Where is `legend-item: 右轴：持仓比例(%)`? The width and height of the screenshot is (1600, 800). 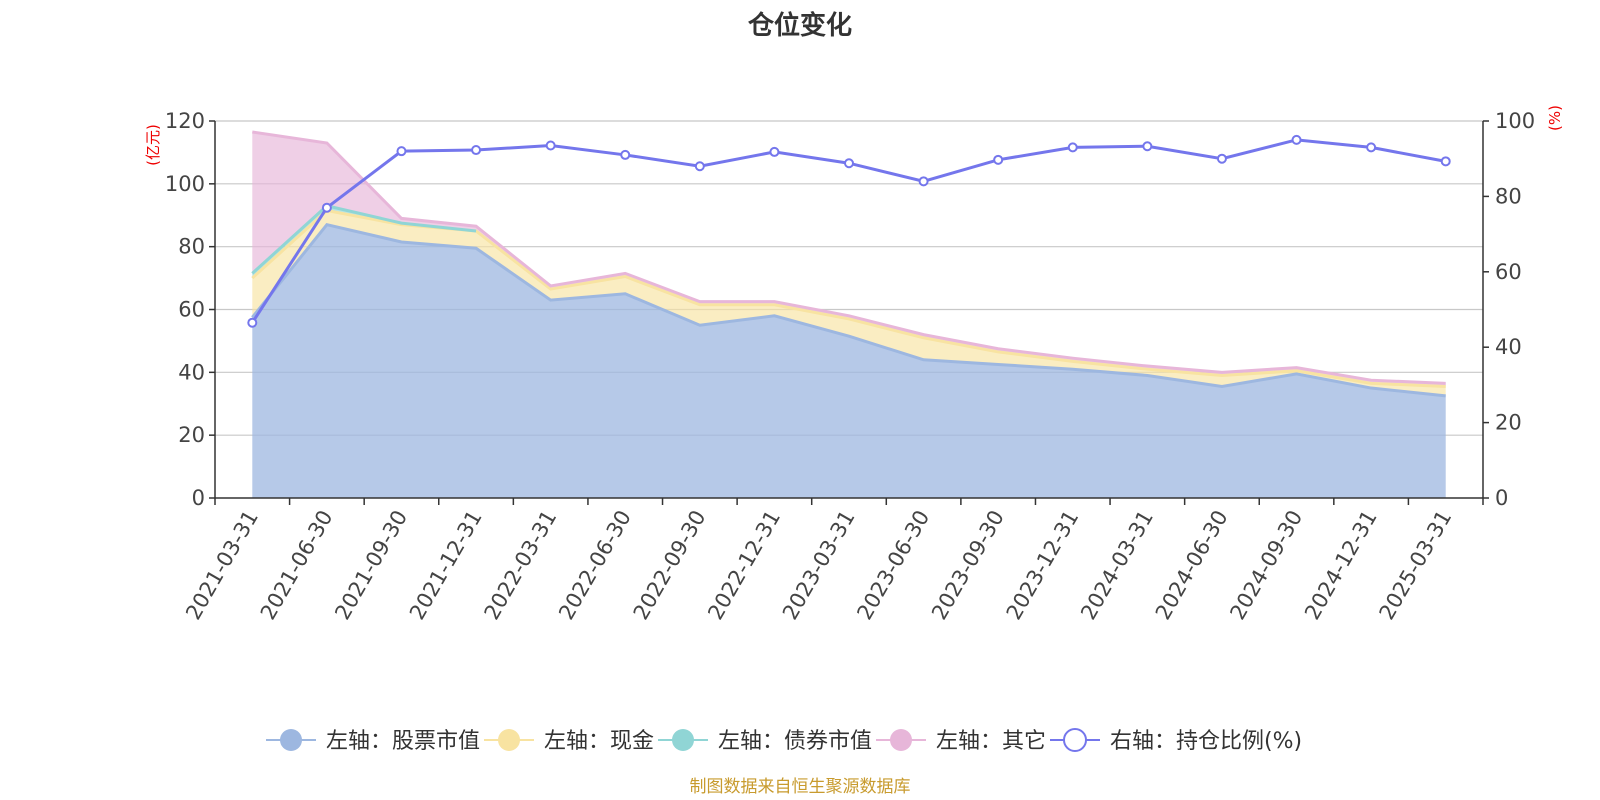 legend-item: 右轴：持仓比例(%) is located at coordinates (1176, 741).